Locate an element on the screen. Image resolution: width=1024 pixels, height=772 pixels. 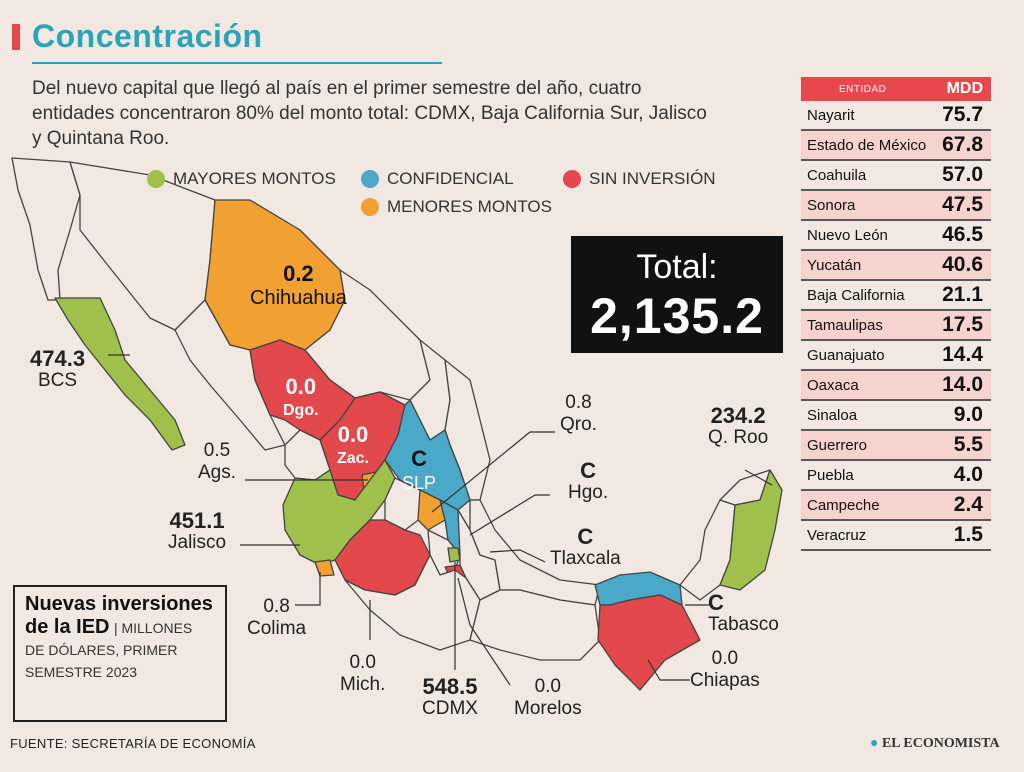
table-row: Sonora 47.5 is located at coordinates (896, 206).